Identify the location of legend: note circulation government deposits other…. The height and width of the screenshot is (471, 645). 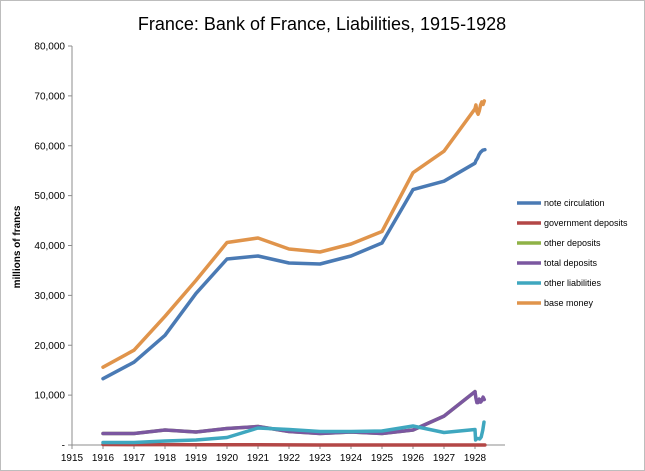
(572, 253).